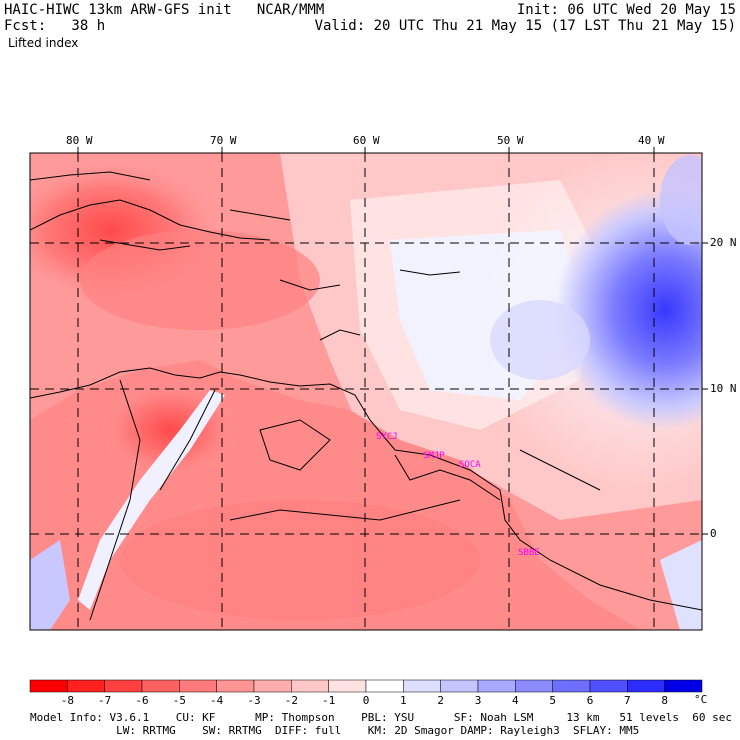  Describe the element at coordinates (55, 26) in the screenshot. I see `forecast-hour: Fcst: 38 h` at that location.